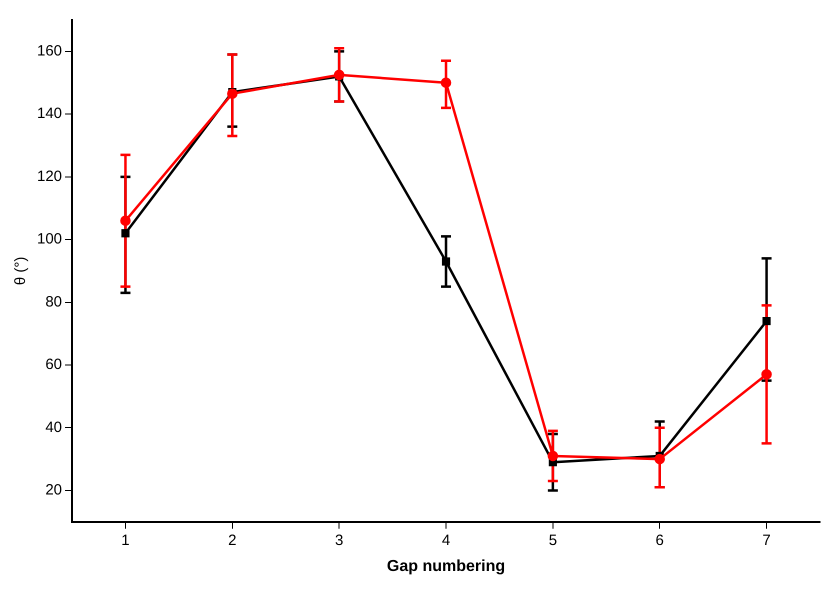  What do you see at coordinates (53, 301) in the screenshot?
I see `y-tick-label: 80` at bounding box center [53, 301].